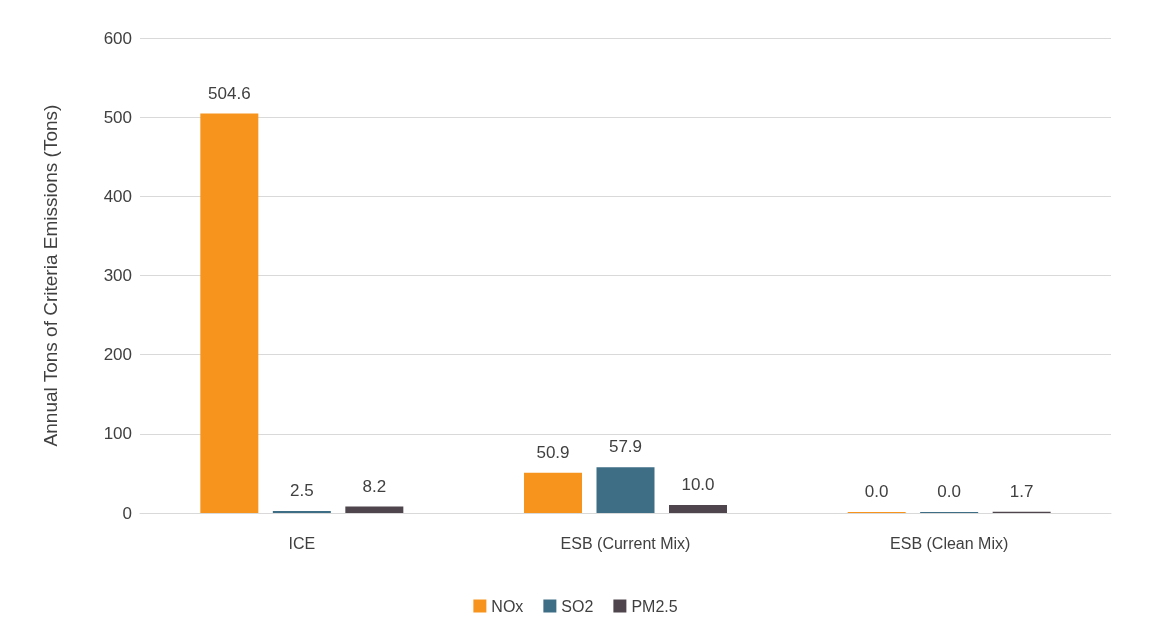 The height and width of the screenshot is (631, 1151). What do you see at coordinates (302, 491) in the screenshot?
I see `data-label: 2.5` at bounding box center [302, 491].